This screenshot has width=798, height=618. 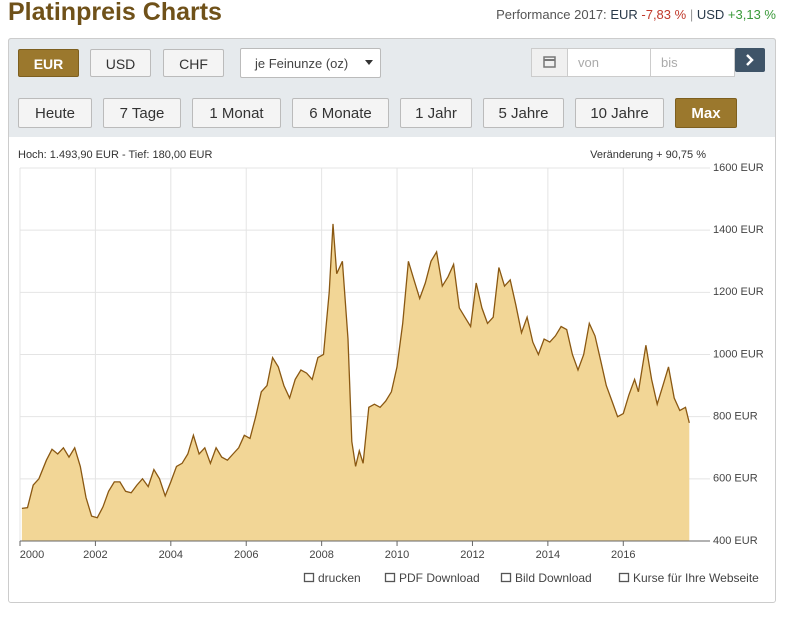 What do you see at coordinates (619, 113) in the screenshot?
I see `range-button: 10 Jahre` at bounding box center [619, 113].